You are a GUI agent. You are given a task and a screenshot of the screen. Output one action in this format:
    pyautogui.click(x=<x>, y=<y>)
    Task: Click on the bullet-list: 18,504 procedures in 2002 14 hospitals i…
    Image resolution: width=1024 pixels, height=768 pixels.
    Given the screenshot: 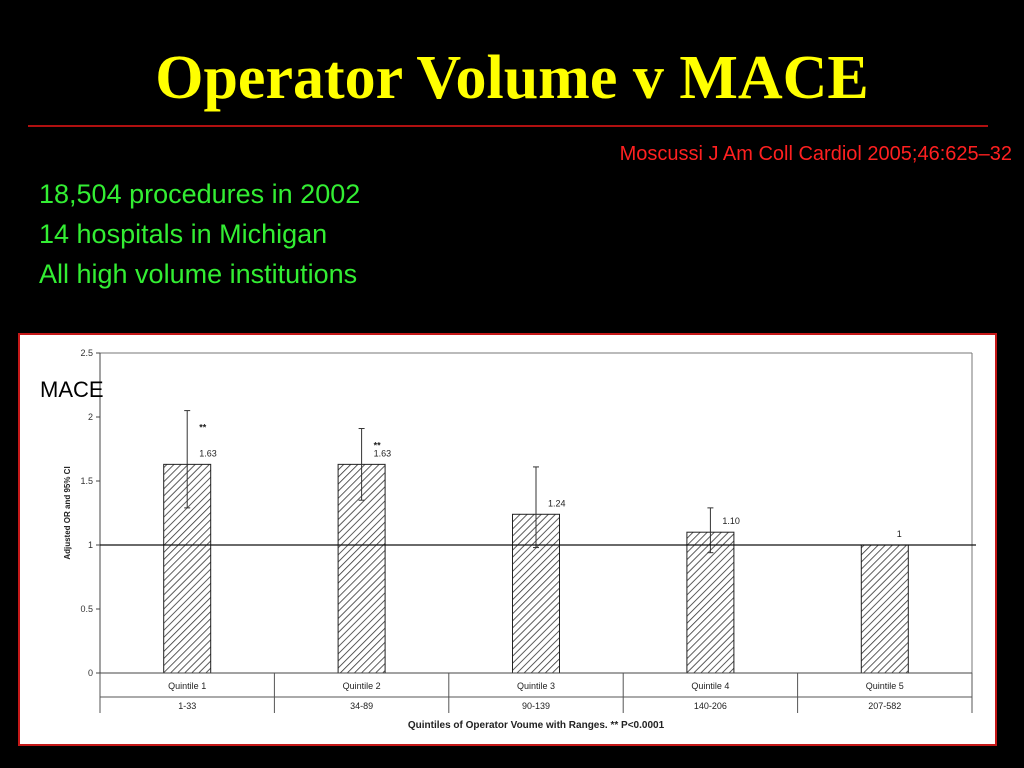 What is the action you would take?
    pyautogui.click(x=199, y=234)
    